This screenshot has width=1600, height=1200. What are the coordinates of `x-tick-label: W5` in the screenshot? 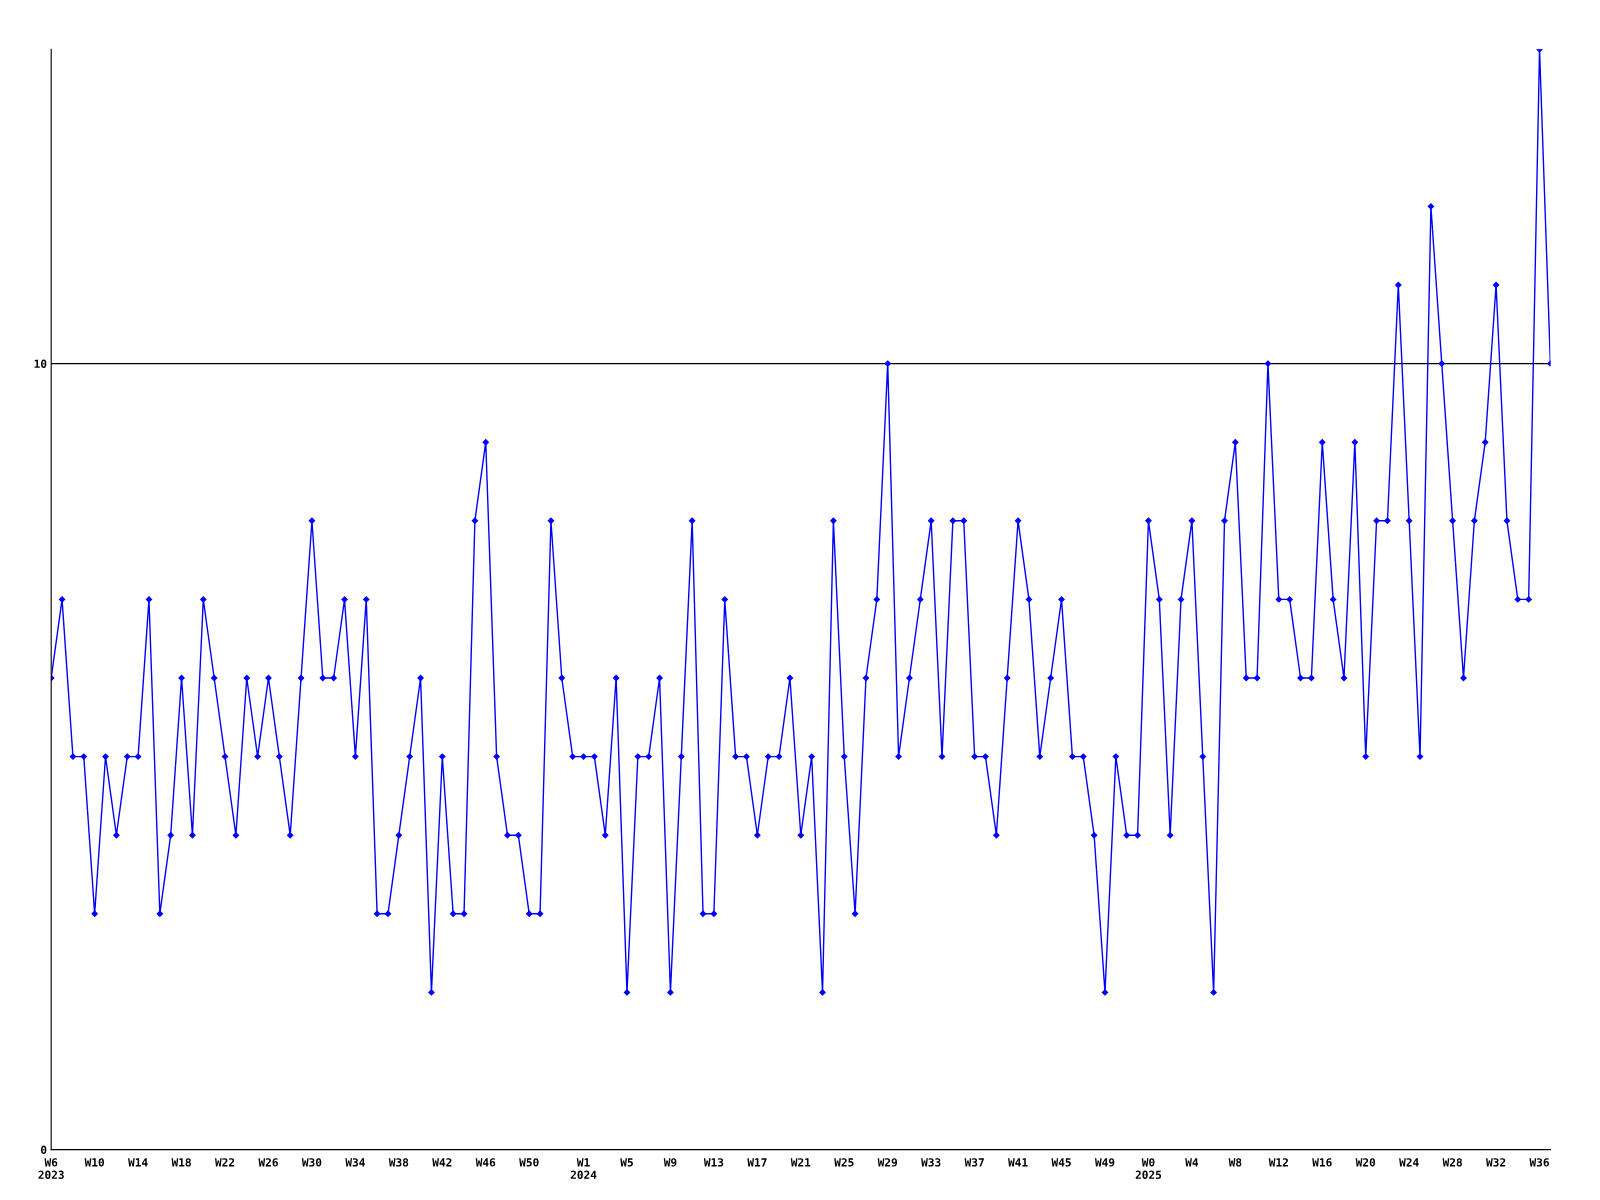 It's located at (626, 1162).